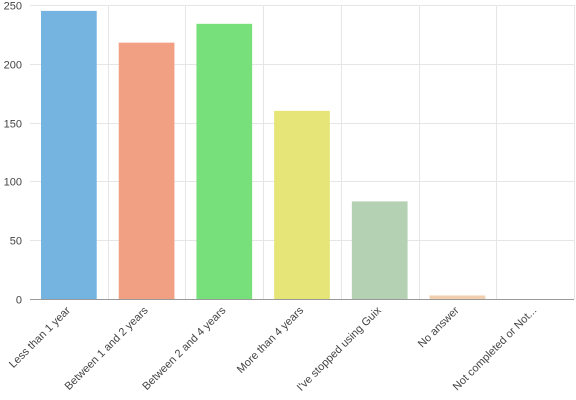  What do you see at coordinates (16, 242) in the screenshot?
I see `y-tick-label: 50` at bounding box center [16, 242].